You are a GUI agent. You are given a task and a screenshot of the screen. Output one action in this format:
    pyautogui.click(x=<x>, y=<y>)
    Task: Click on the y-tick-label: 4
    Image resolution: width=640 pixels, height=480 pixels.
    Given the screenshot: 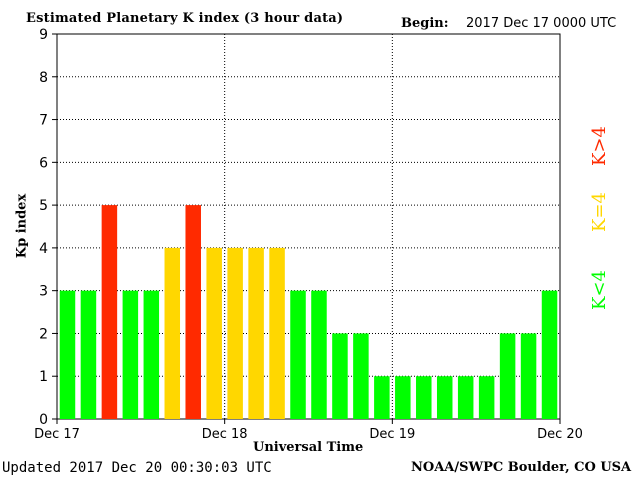 What is the action you would take?
    pyautogui.click(x=43, y=249)
    